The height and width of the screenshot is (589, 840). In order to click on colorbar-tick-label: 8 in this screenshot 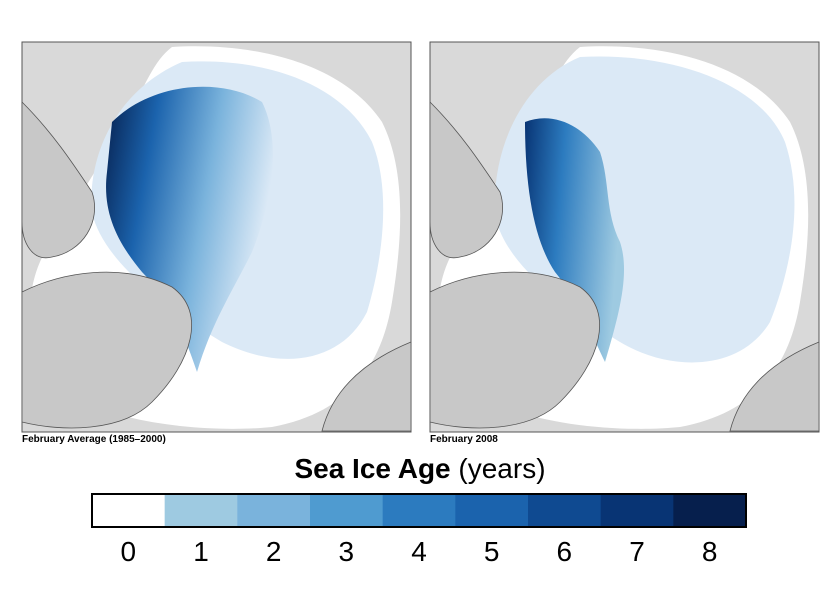, I will do `click(710, 551)`.